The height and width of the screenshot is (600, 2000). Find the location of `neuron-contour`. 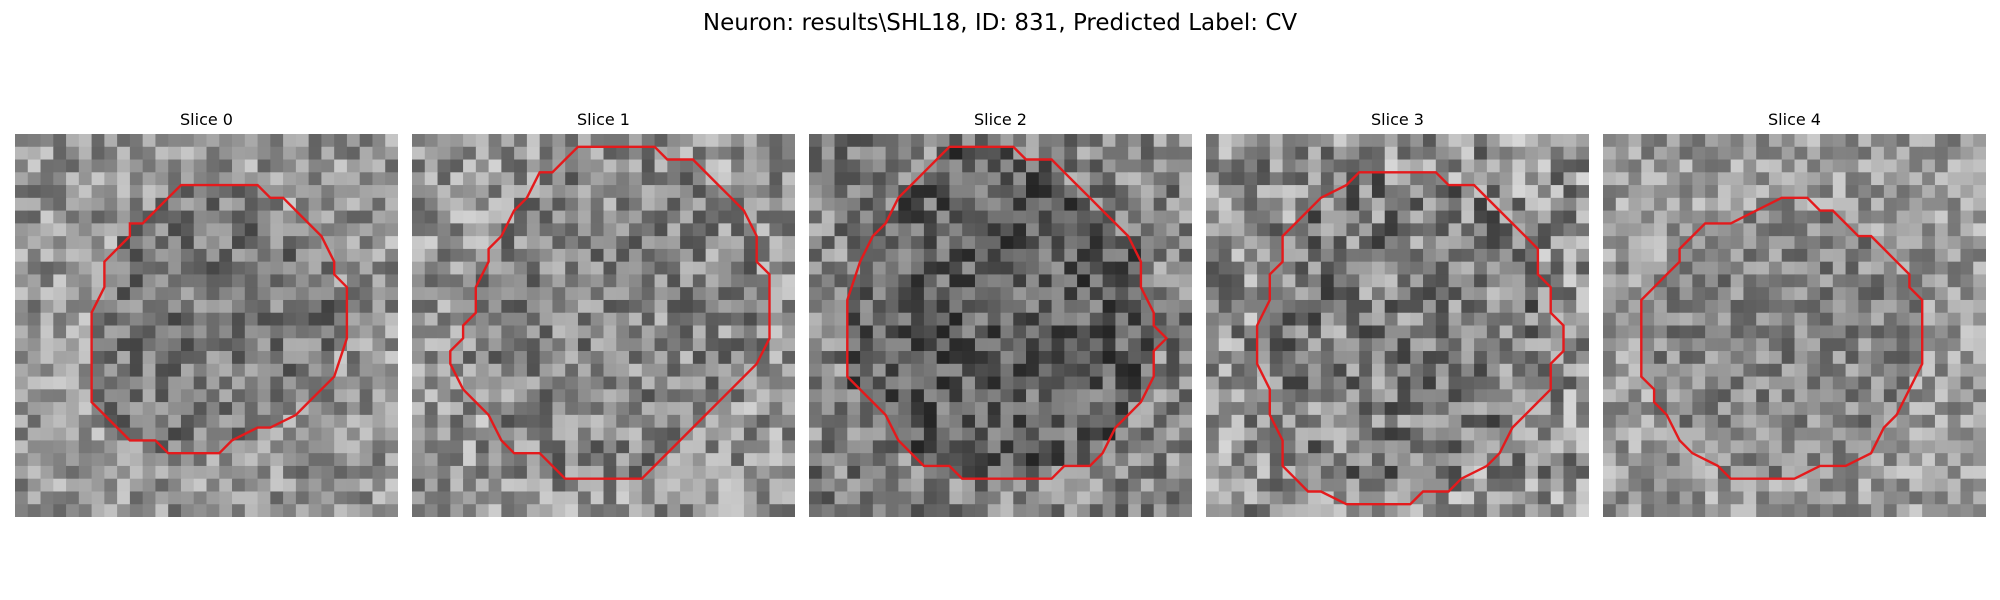

neuron-contour is located at coordinates (219, 319).